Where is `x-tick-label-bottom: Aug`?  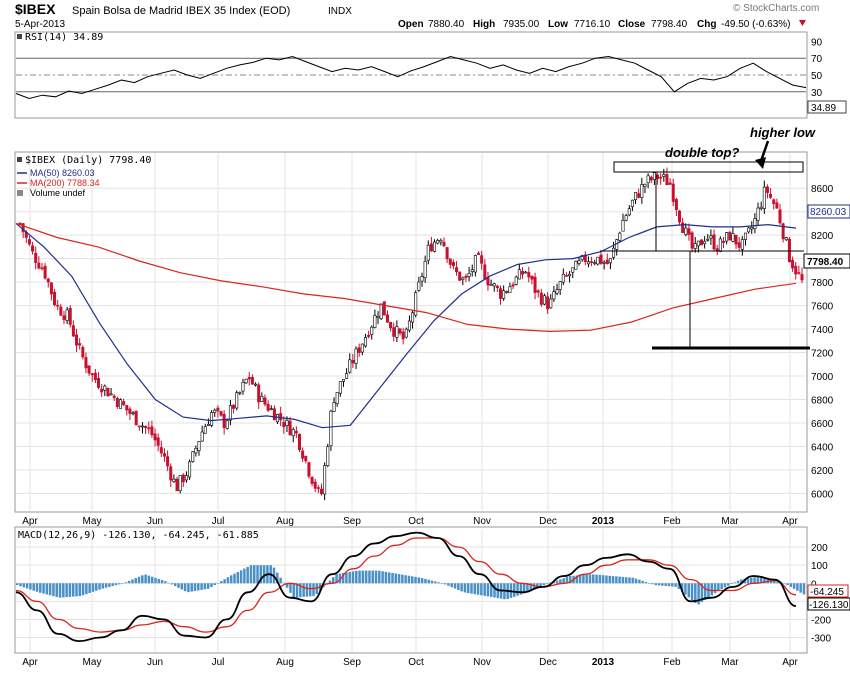
x-tick-label-bottom: Aug is located at coordinates (285, 662).